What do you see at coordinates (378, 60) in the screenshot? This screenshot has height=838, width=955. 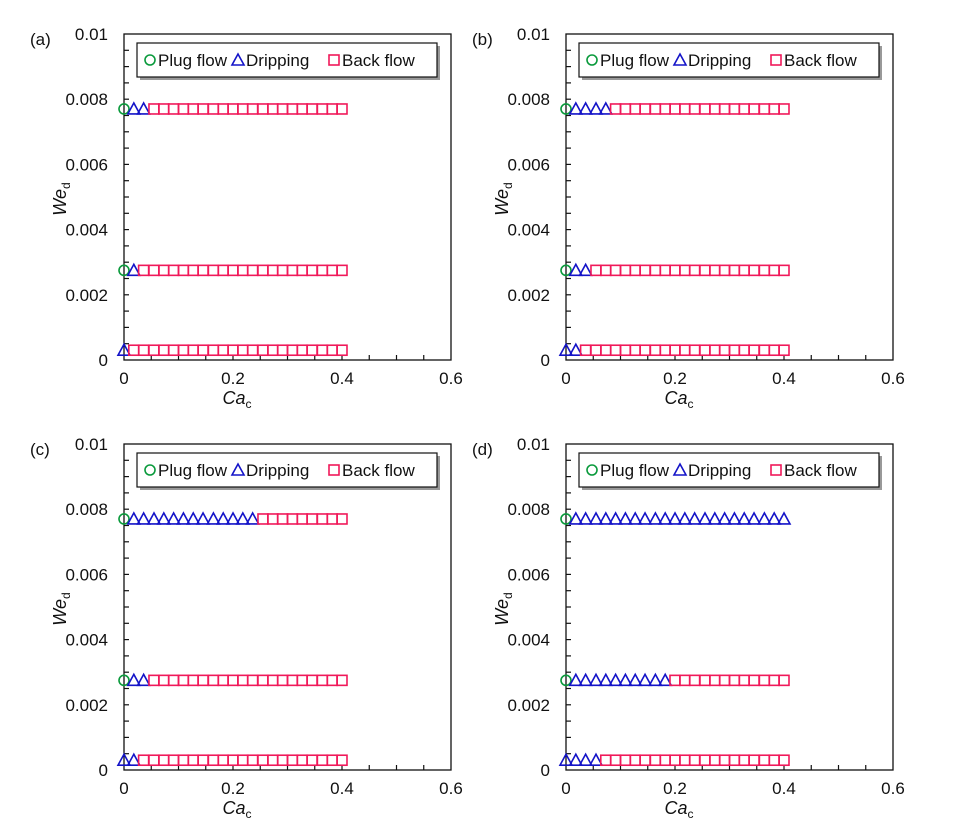 I see `legend-label: Back flow` at bounding box center [378, 60].